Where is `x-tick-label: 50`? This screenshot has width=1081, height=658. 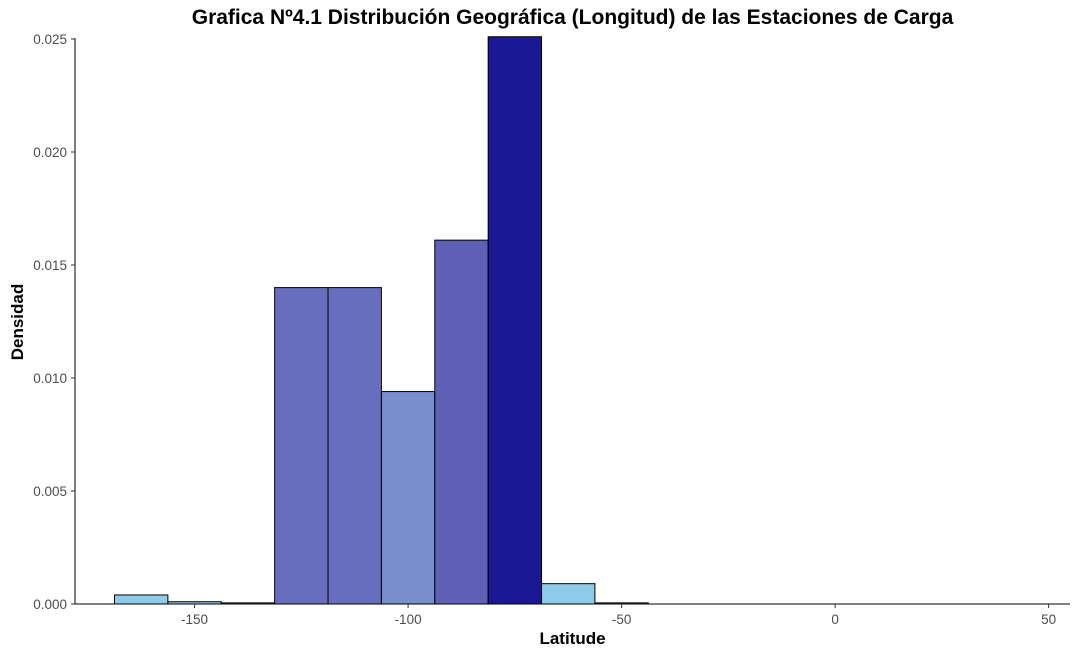 x-tick-label: 50 is located at coordinates (1048, 619).